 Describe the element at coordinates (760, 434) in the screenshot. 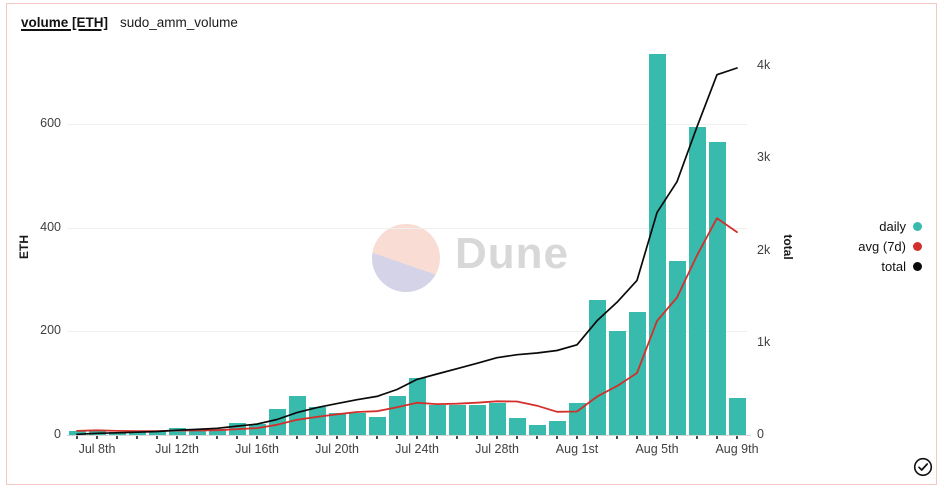

I see `right-axis-tick-label: 0` at that location.